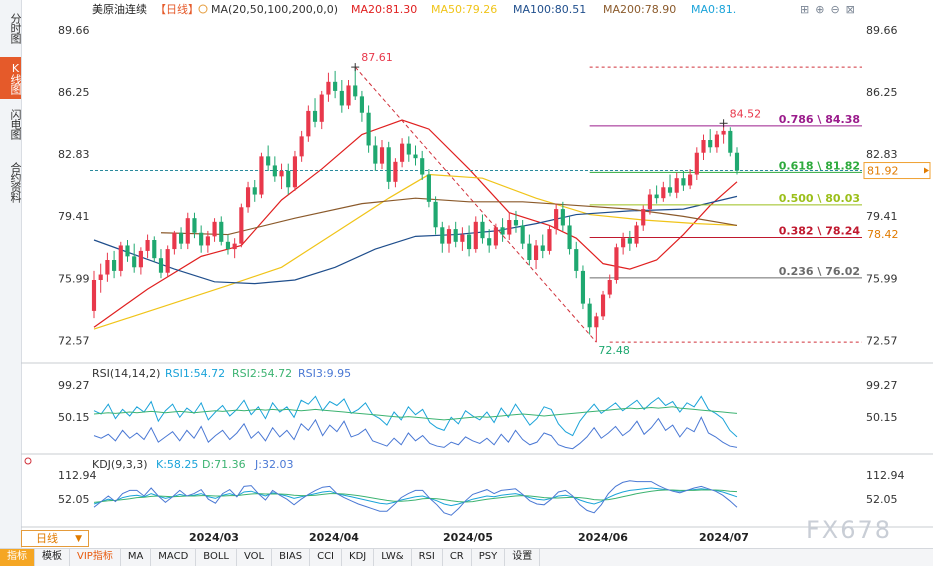 This screenshot has width=933, height=566. Describe the element at coordinates (415, 433) in the screenshot. I see `rsi-line-rsi3` at that location.